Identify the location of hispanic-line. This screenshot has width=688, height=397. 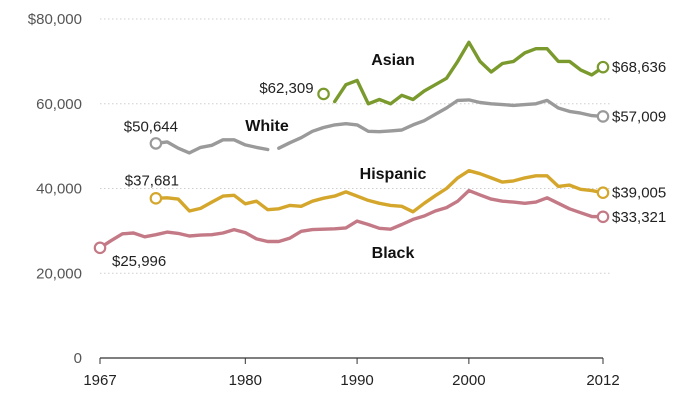
(379, 191).